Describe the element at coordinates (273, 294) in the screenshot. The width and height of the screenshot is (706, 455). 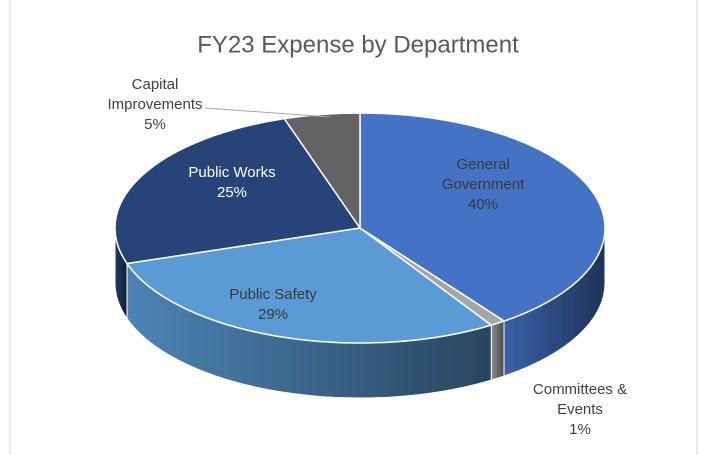
I see `category-label: Public Safety` at that location.